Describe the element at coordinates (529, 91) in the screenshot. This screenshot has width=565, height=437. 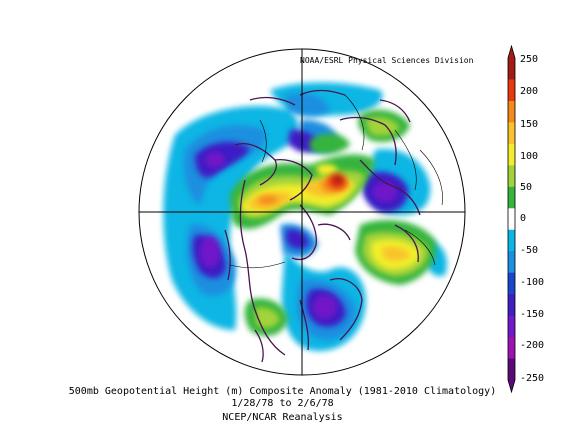
I see `colorbar-tick-label: 200` at that location.